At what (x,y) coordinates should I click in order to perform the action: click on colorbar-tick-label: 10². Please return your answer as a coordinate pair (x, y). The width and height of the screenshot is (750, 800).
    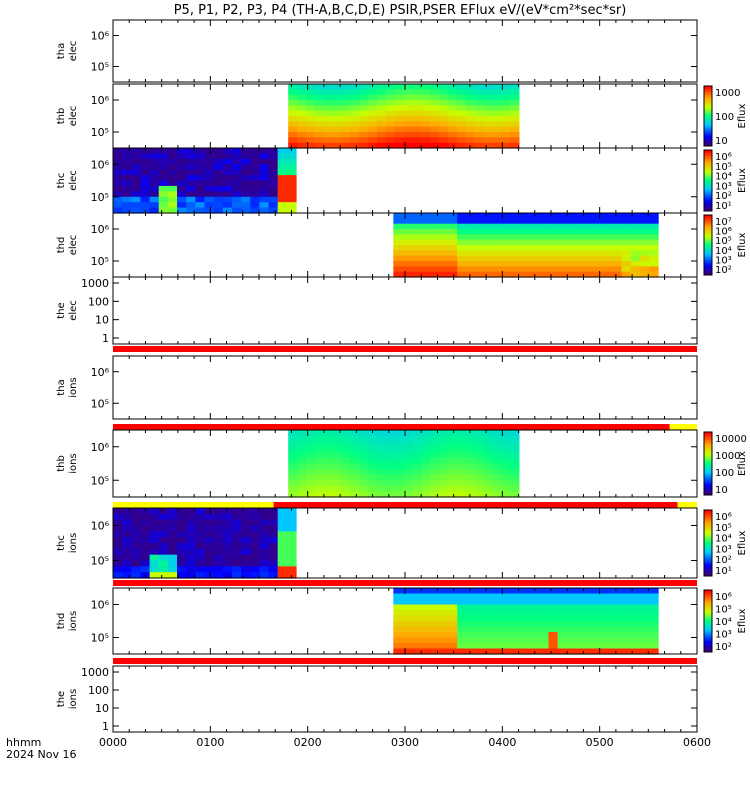
    Looking at the image, I should click on (723, 270).